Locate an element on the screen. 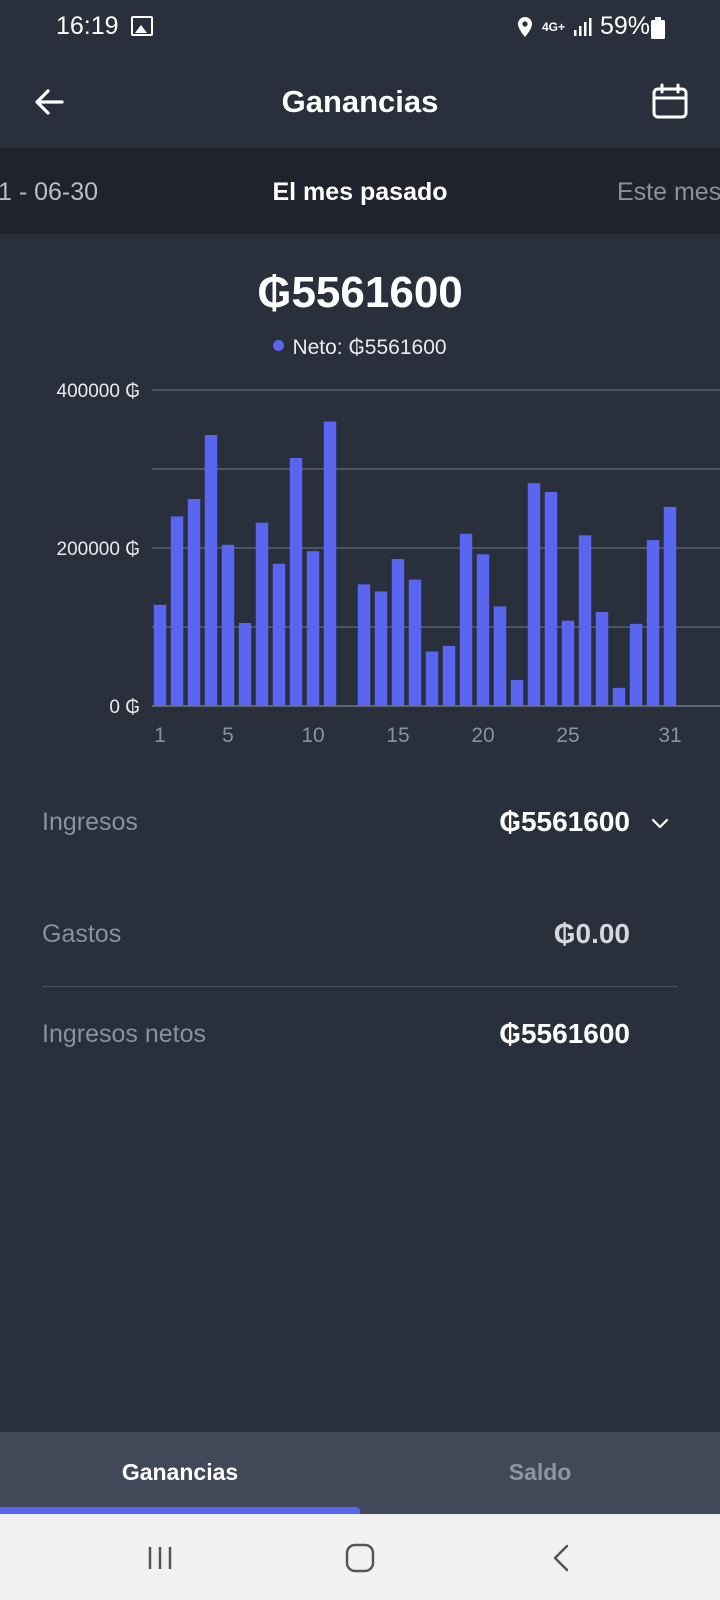 The height and width of the screenshot is (1600, 720). chevron-down-icon is located at coordinates (660, 824).